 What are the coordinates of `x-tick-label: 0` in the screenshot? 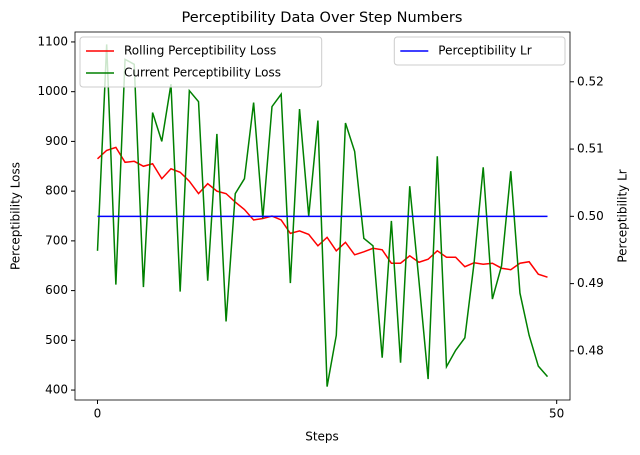 It's located at (98, 414).